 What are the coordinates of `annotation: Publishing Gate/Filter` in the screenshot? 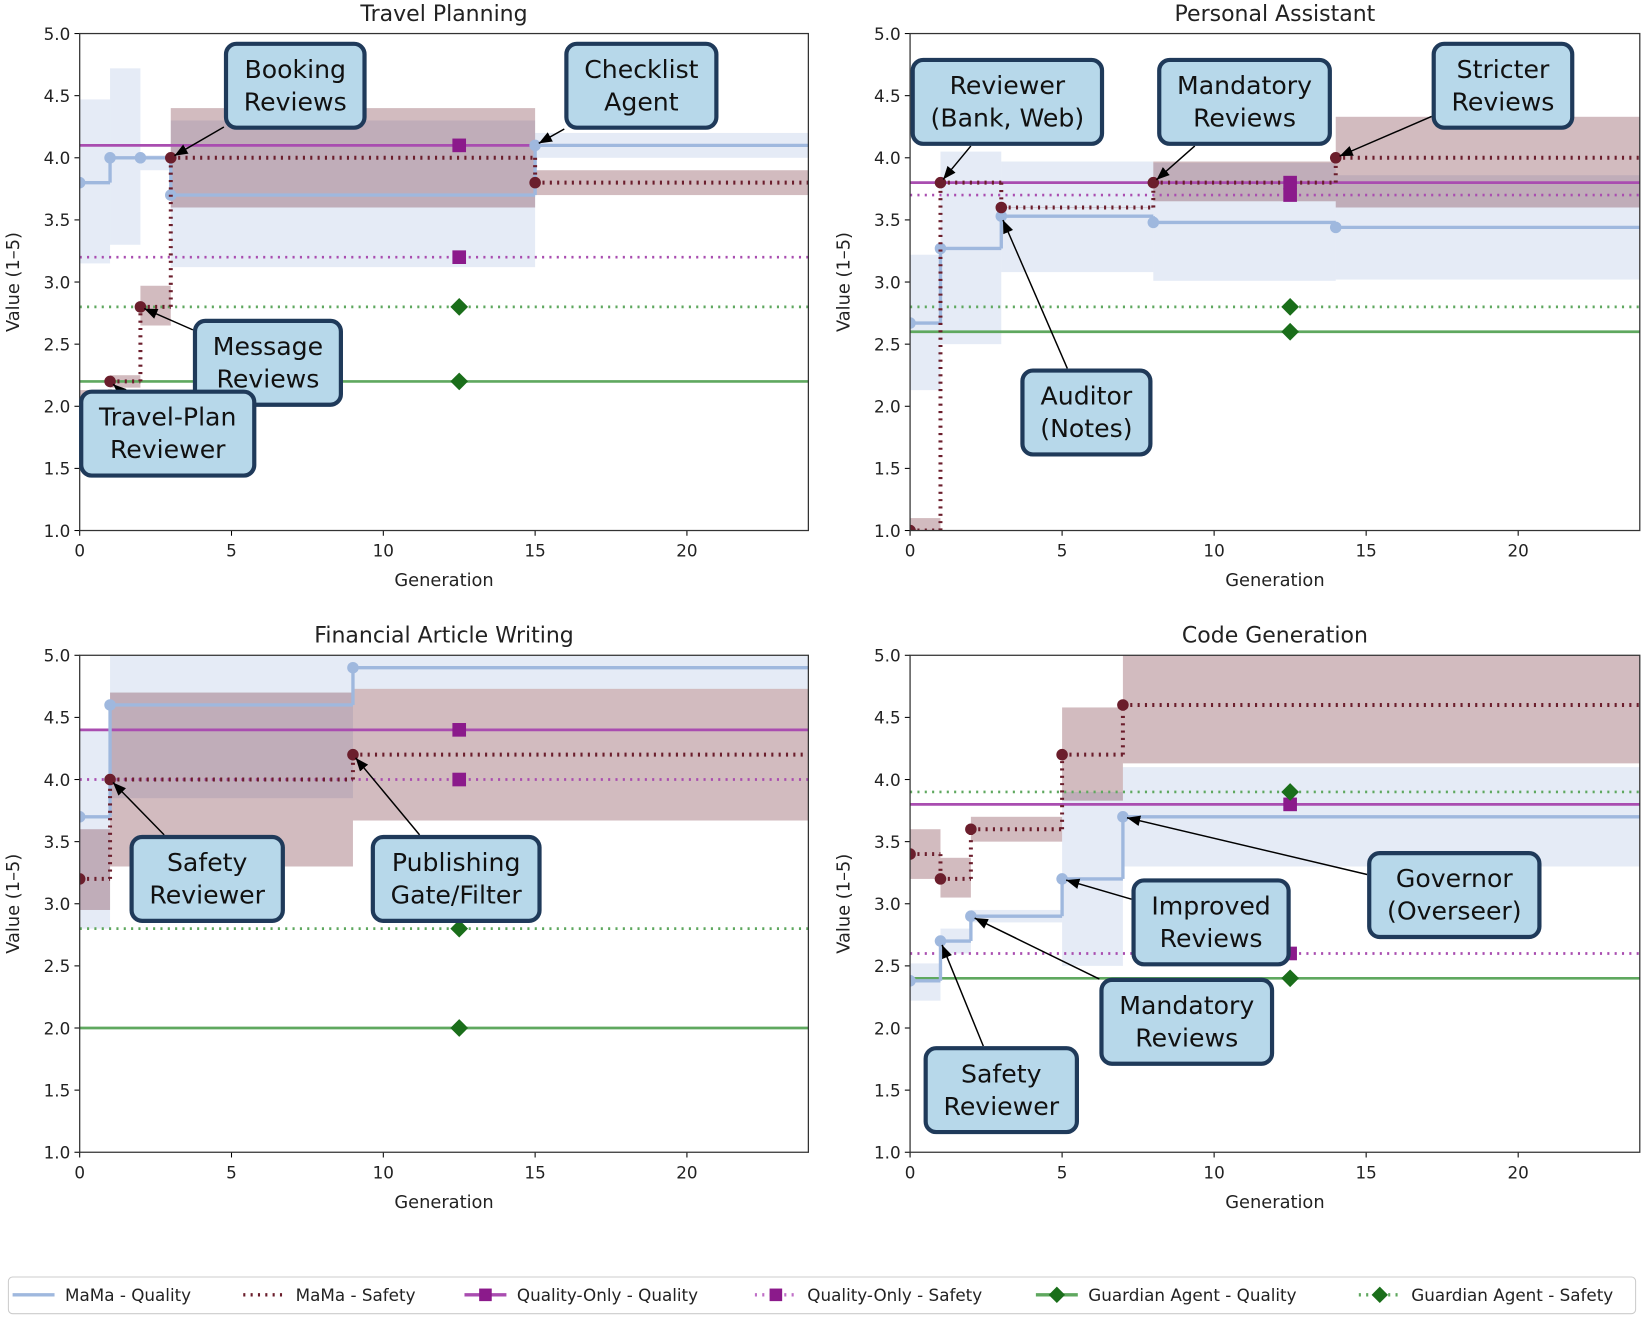 It's located at (456, 878).